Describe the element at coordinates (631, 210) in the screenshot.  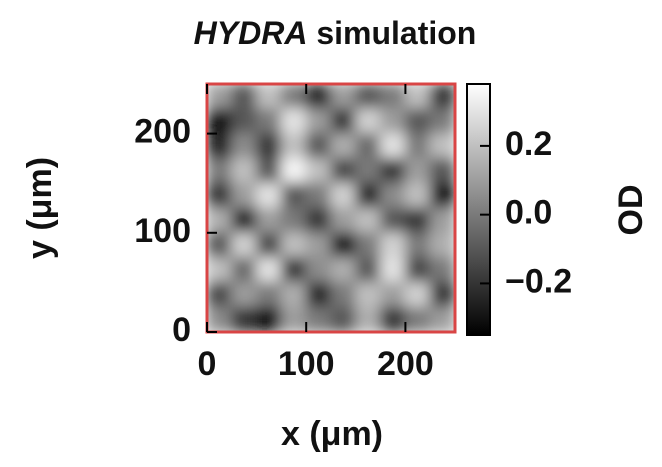
I see `colorbar-label: OD` at that location.